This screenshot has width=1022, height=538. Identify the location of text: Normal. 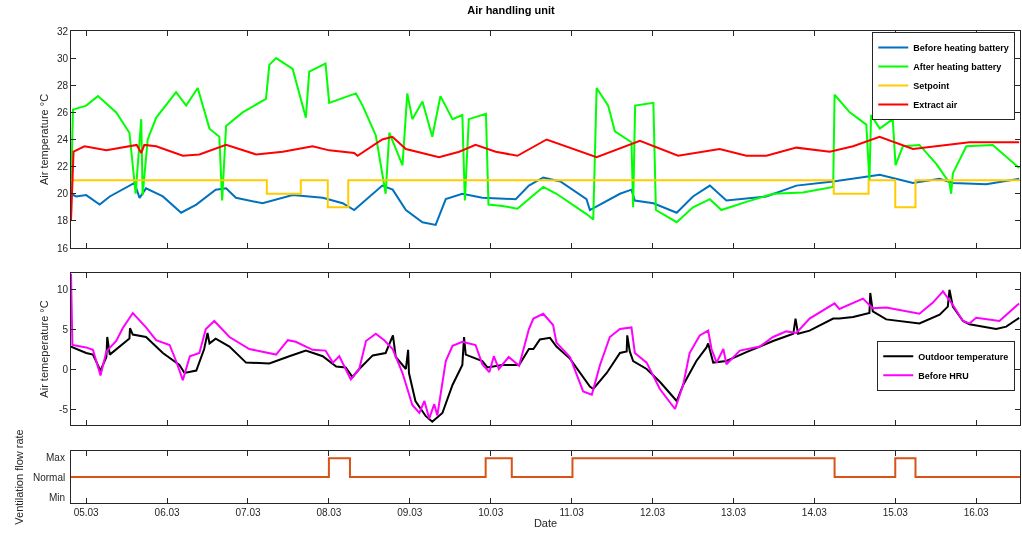
(49, 477).